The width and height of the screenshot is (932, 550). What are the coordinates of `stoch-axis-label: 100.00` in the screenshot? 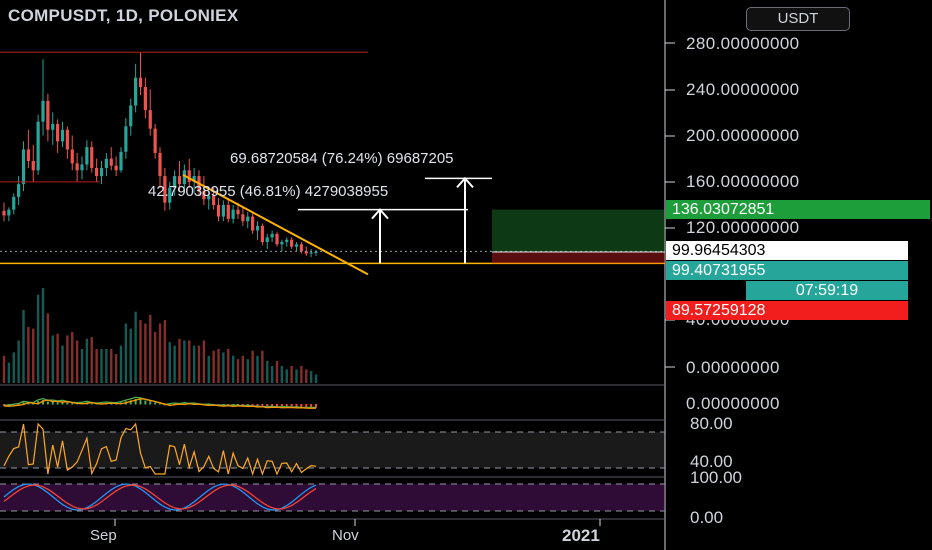 It's located at (716, 477).